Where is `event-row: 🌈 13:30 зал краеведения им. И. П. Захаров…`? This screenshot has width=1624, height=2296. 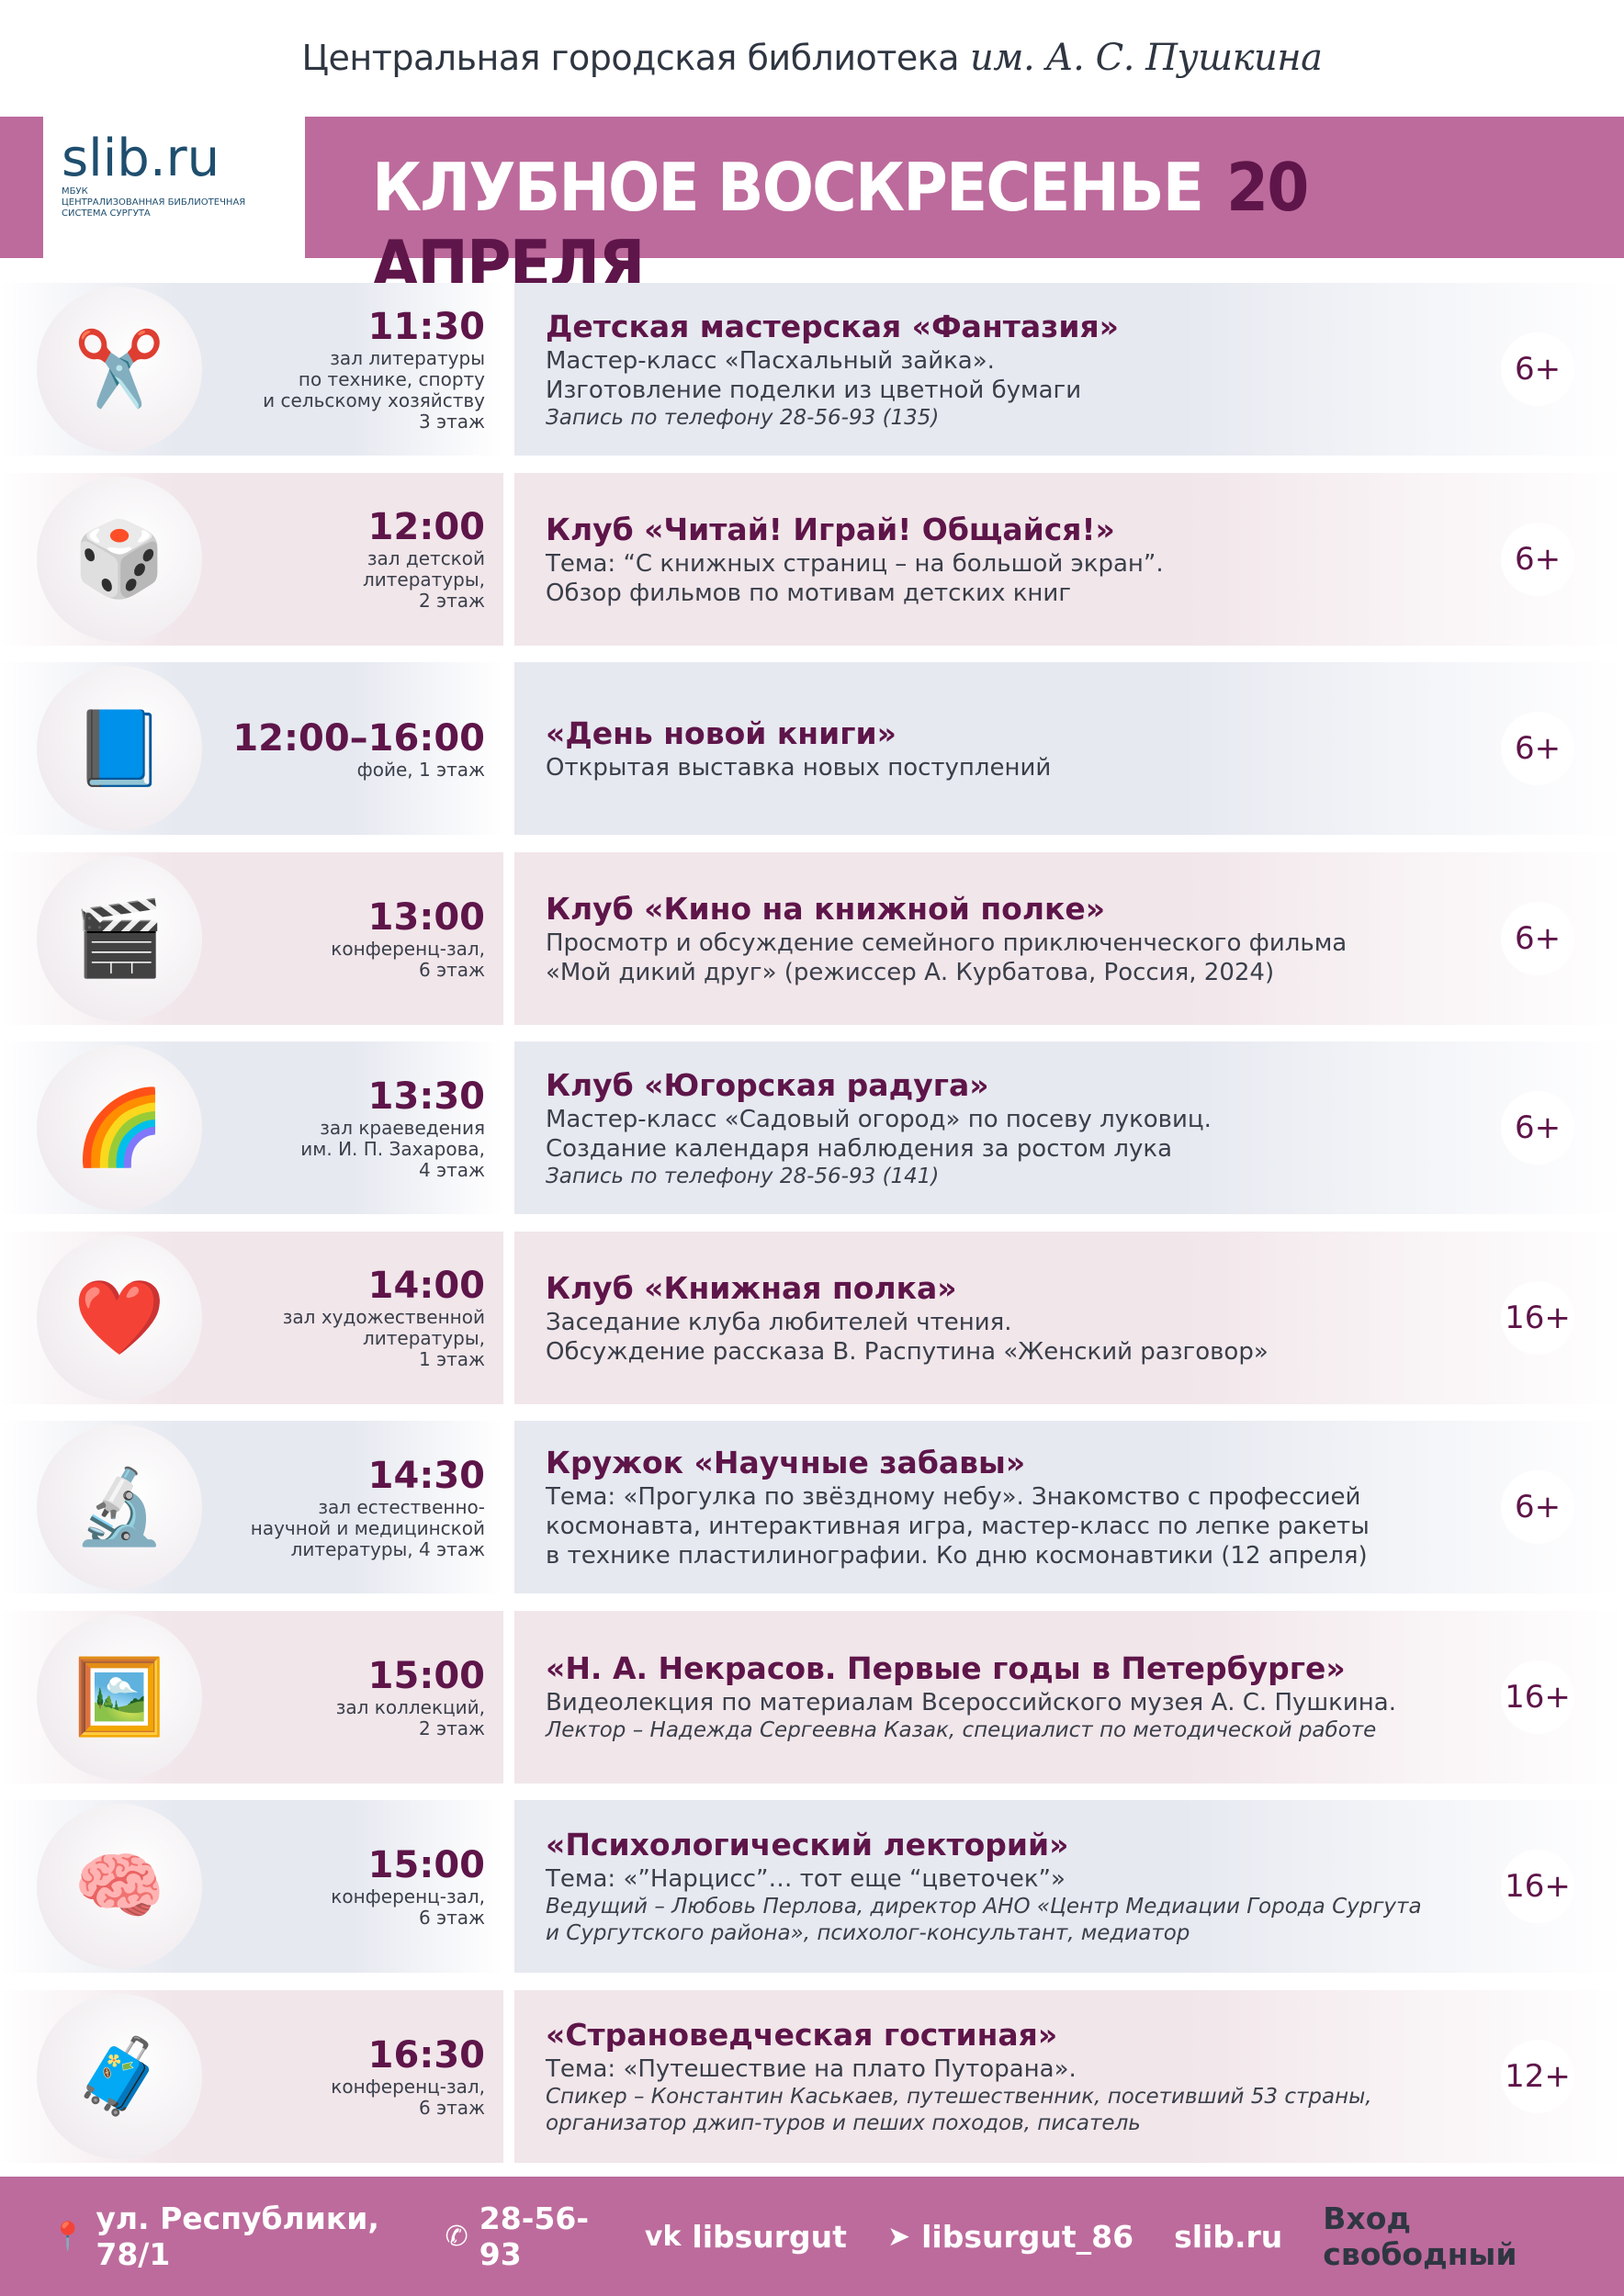 event-row: 🌈 13:30 зал краеведения им. И. П. Захаров… is located at coordinates (812, 1127).